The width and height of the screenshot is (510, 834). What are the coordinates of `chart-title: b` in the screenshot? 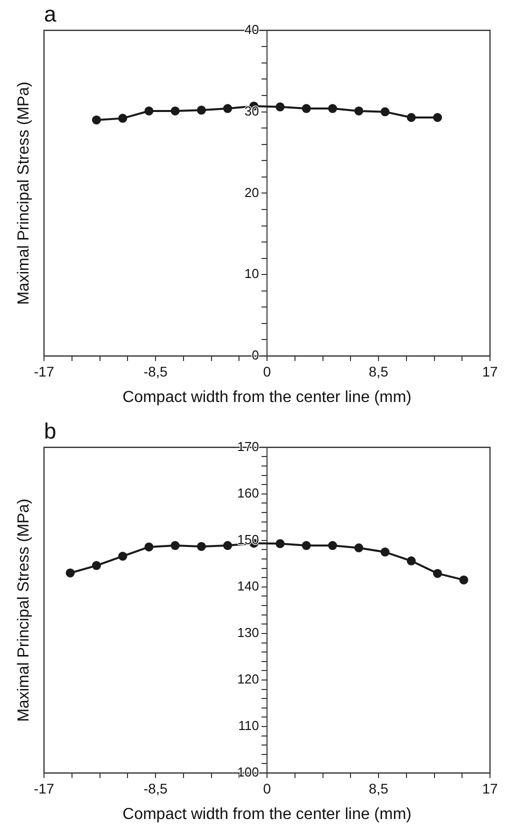 It's located at (50, 431).